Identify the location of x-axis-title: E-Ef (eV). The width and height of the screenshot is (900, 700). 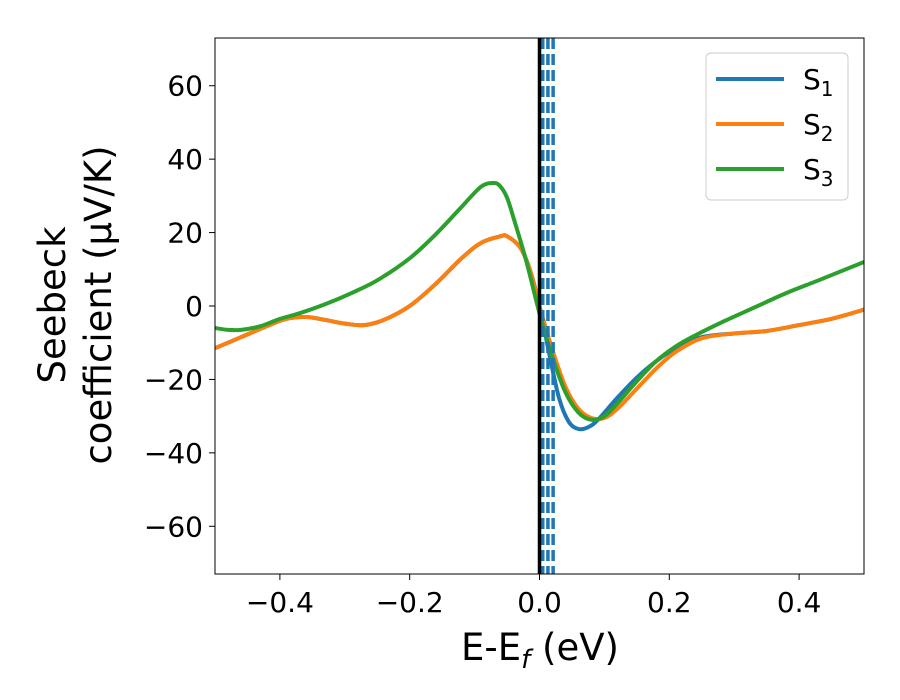
(540, 650).